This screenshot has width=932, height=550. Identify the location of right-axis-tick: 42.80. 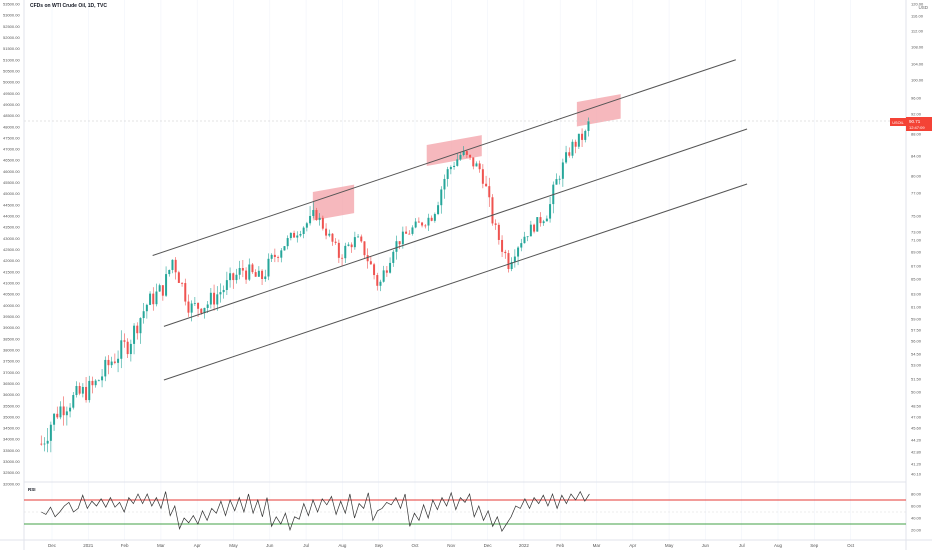
(916, 452).